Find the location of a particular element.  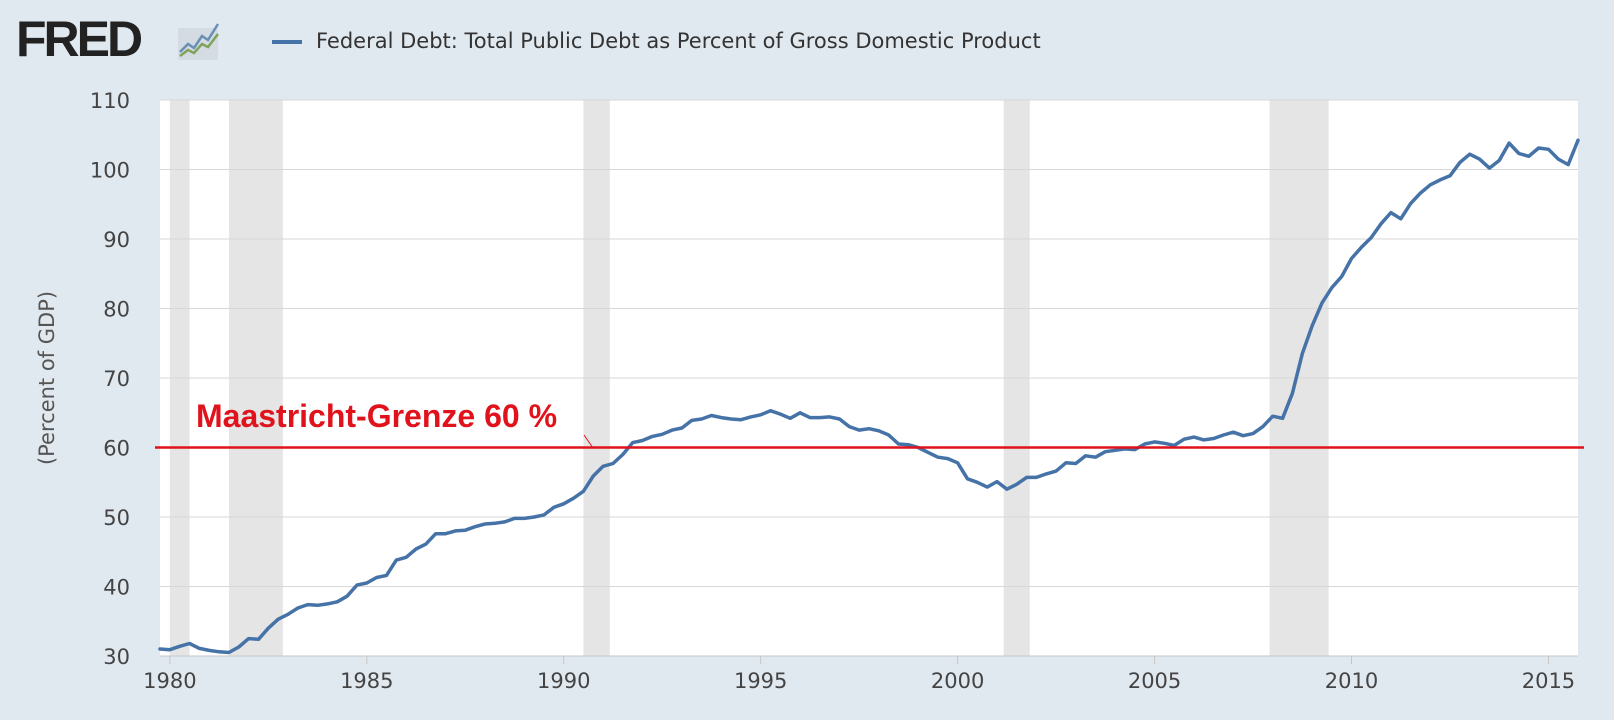

y-tick-label: 30 is located at coordinates (116, 657).